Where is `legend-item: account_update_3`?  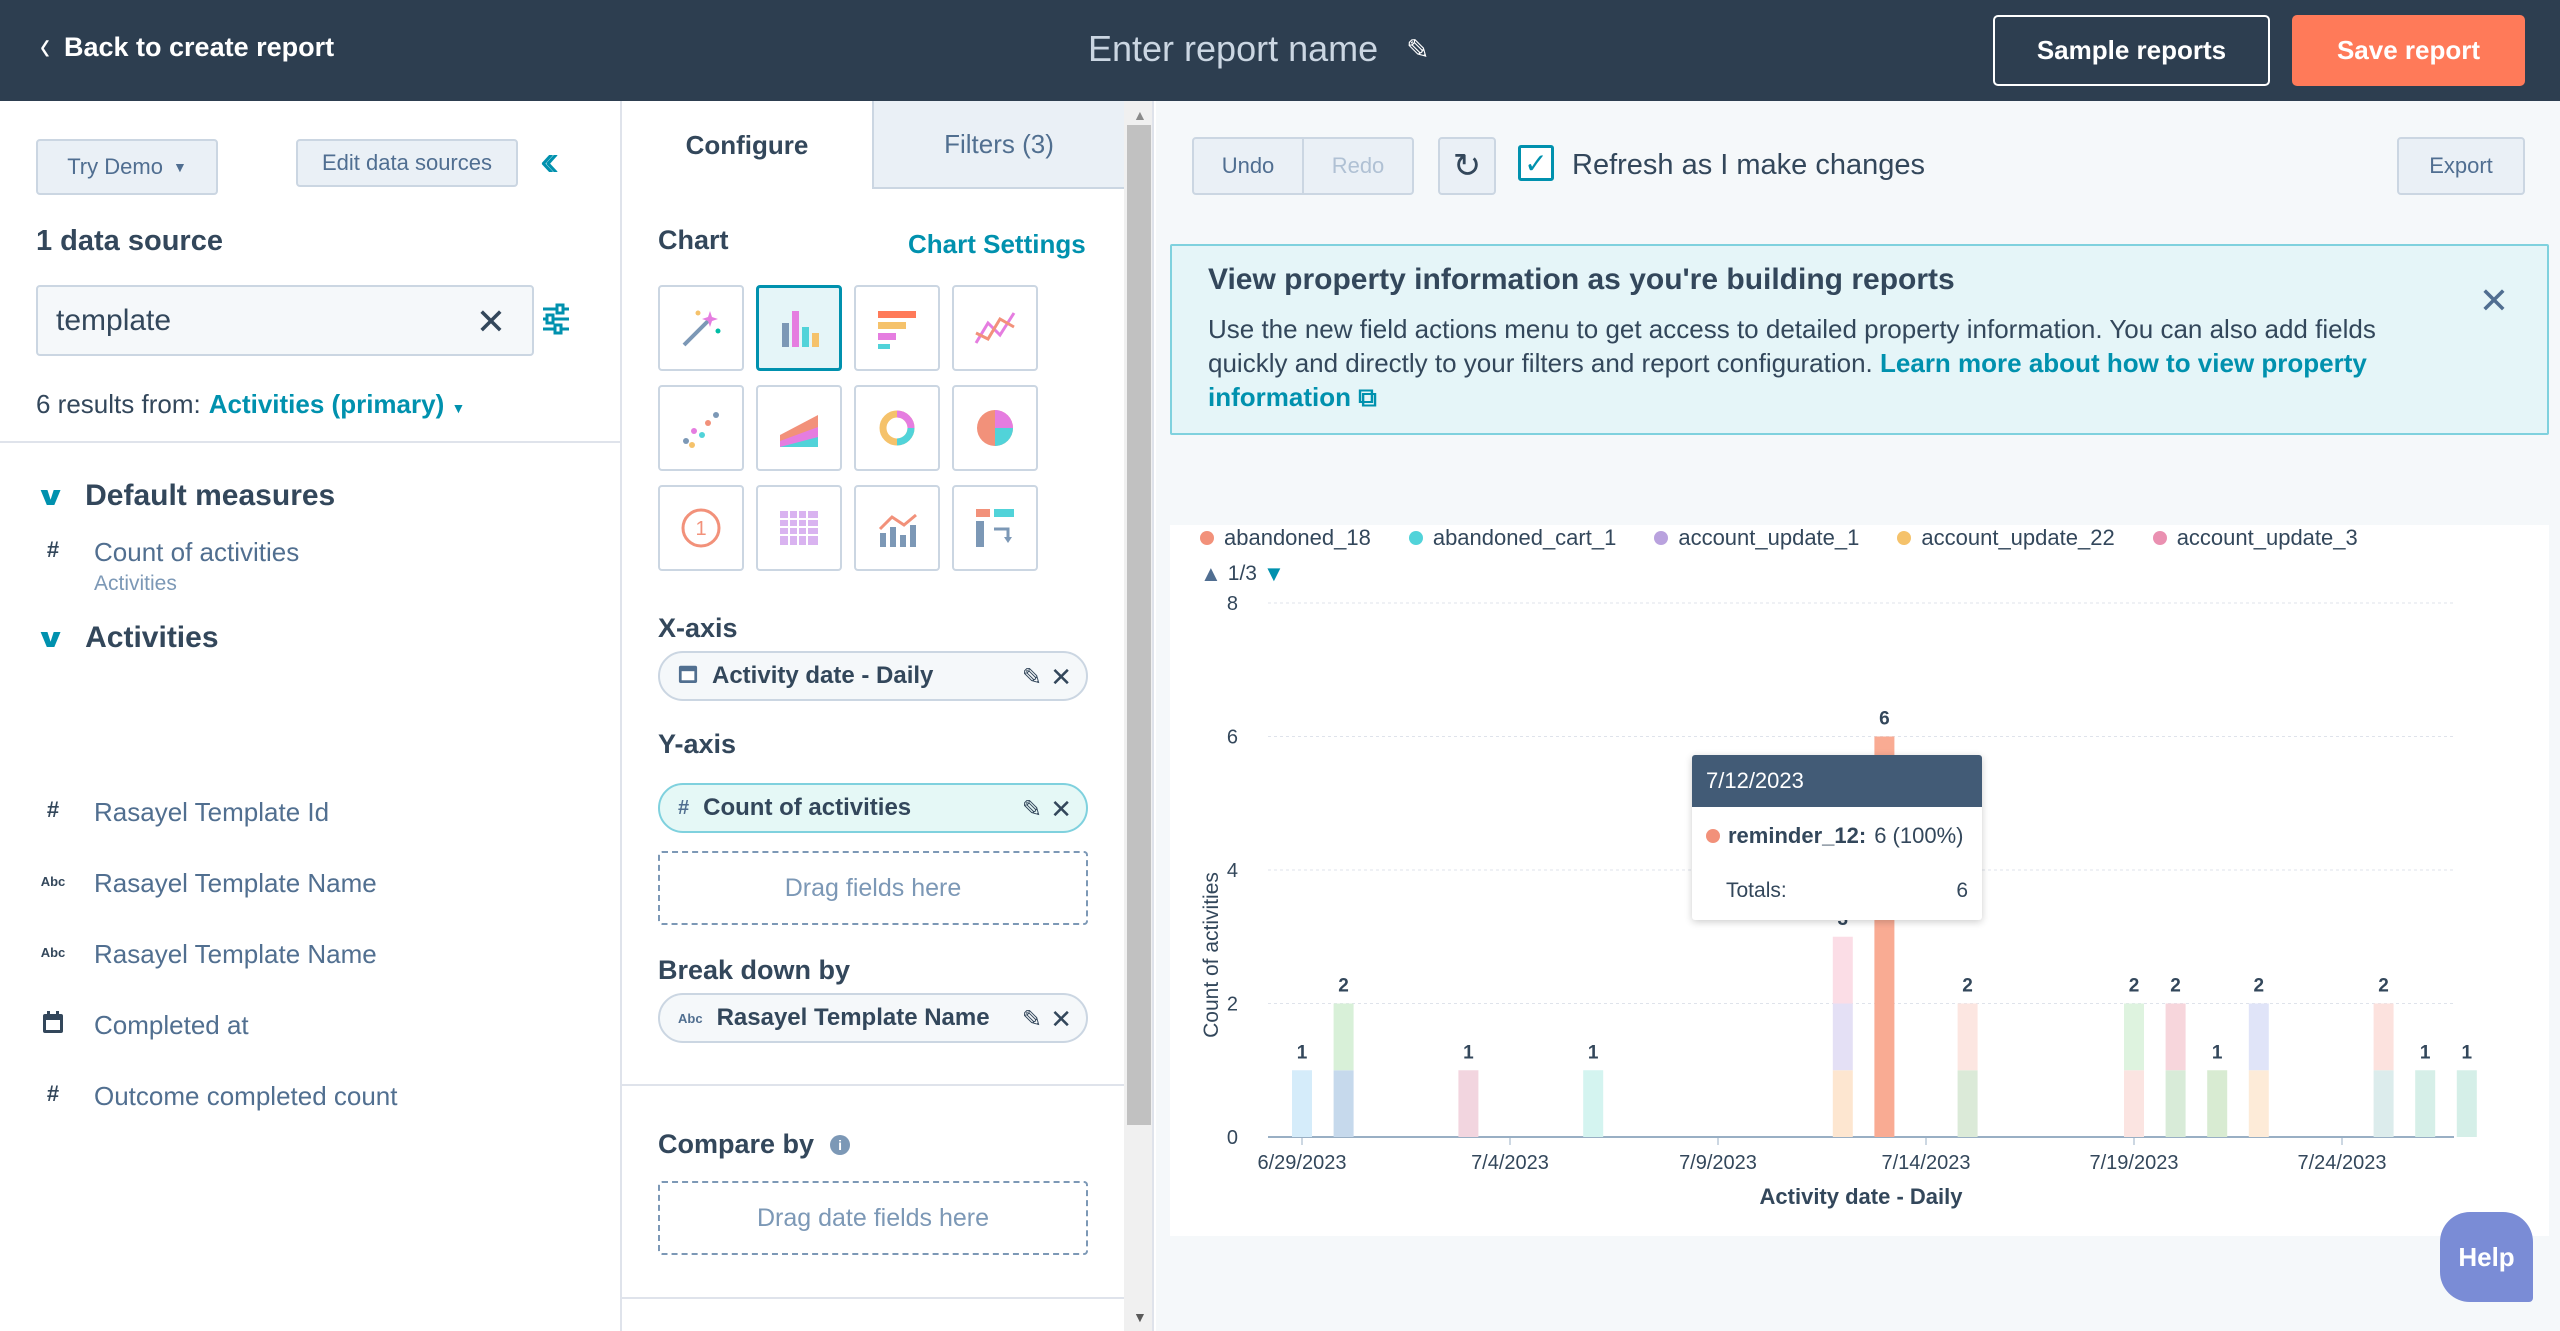
legend-item: account_update_3 is located at coordinates (2255, 538).